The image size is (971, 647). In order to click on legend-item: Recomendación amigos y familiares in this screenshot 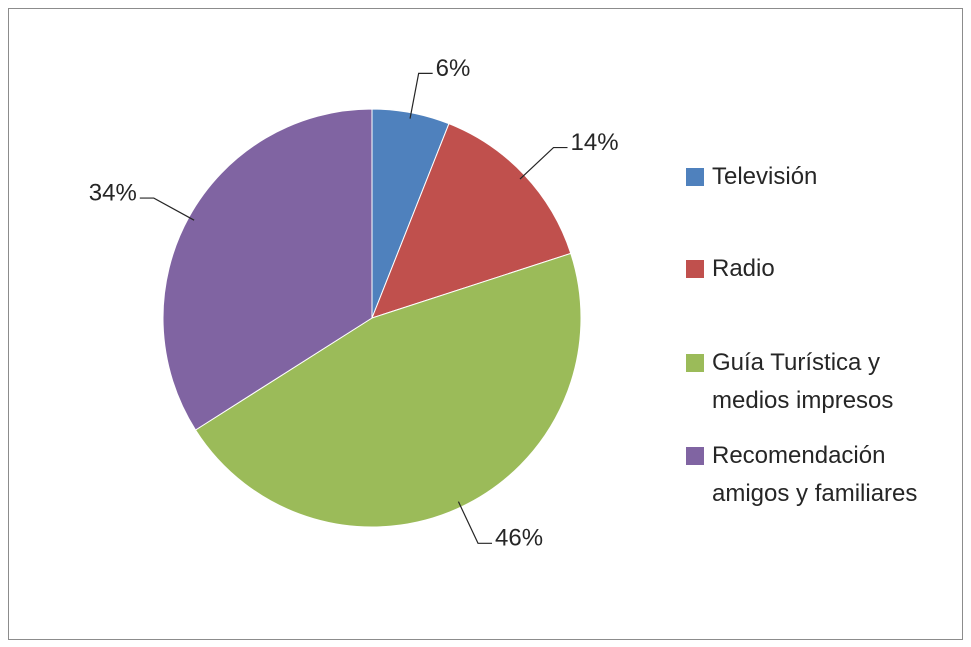, I will do `click(824, 475)`.